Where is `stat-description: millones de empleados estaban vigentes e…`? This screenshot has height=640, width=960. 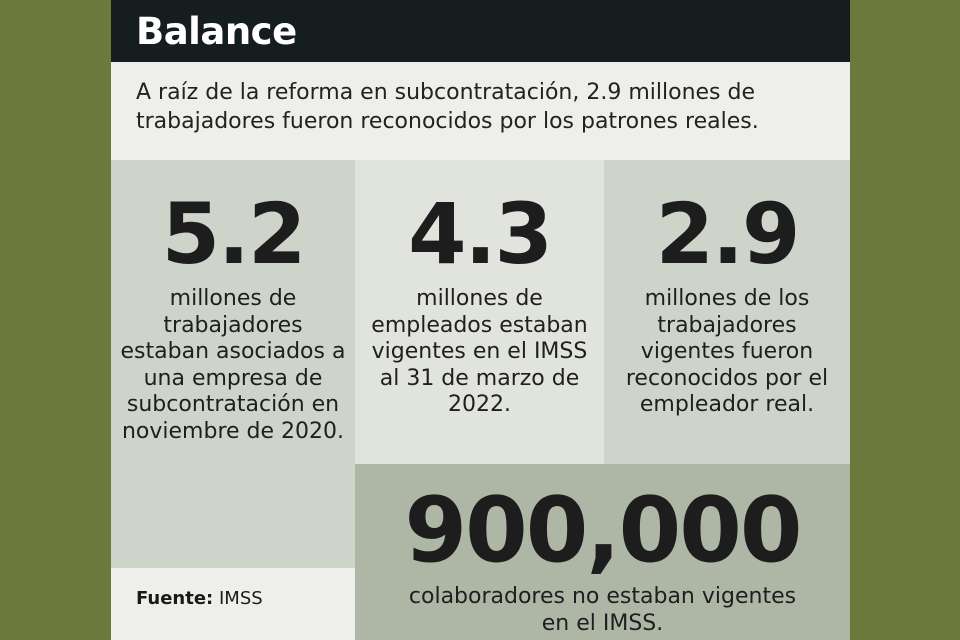
stat-description: millones de empleados estaban vigentes e… is located at coordinates (479, 351).